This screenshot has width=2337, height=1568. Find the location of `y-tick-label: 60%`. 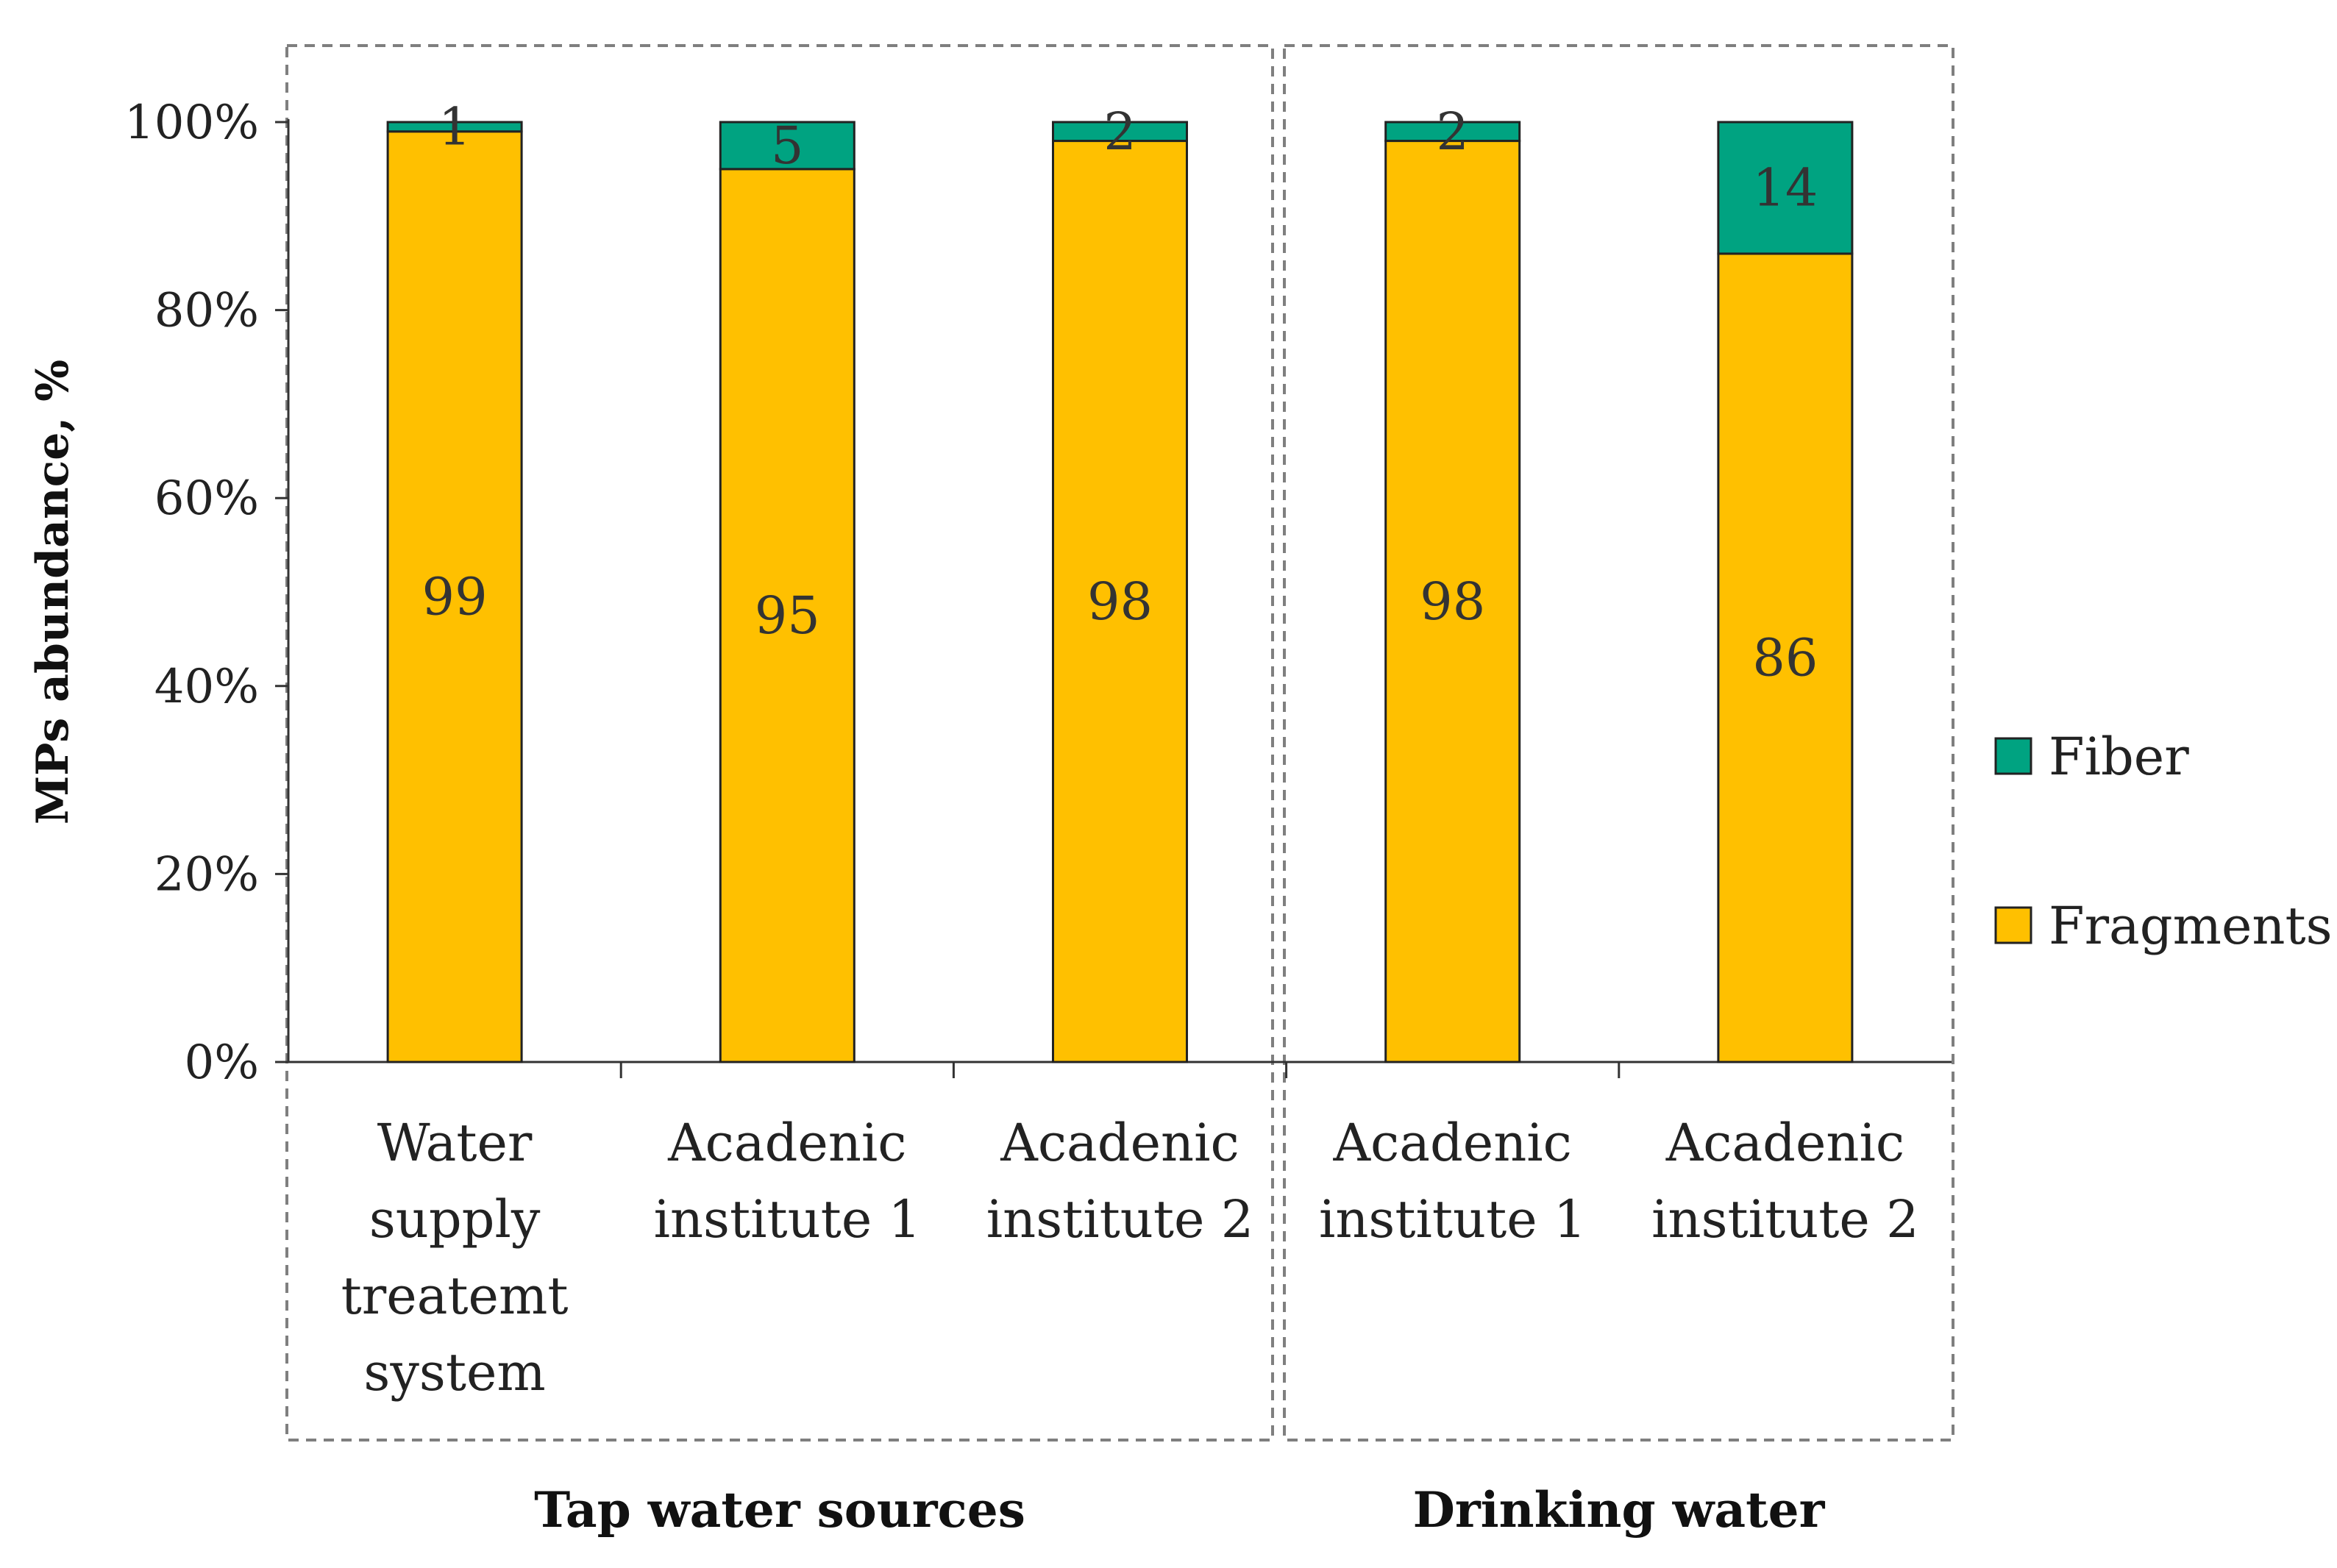

y-tick-label: 60% is located at coordinates (206, 498).